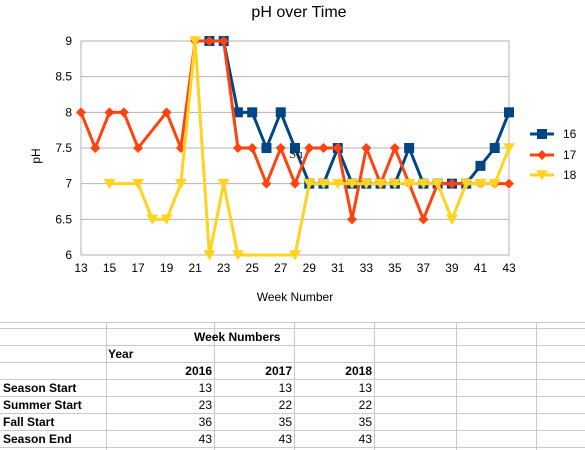 Image resolution: width=585 pixels, height=450 pixels. Describe the element at coordinates (224, 268) in the screenshot. I see `x-tick-label: 23` at that location.